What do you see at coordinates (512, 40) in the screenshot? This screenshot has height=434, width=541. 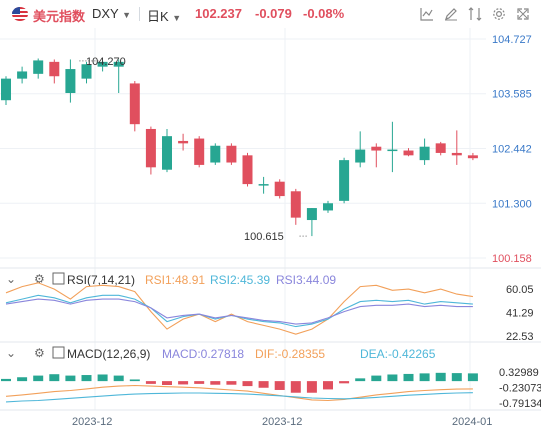 I see `price-axis-tick: 104.727` at bounding box center [512, 40].